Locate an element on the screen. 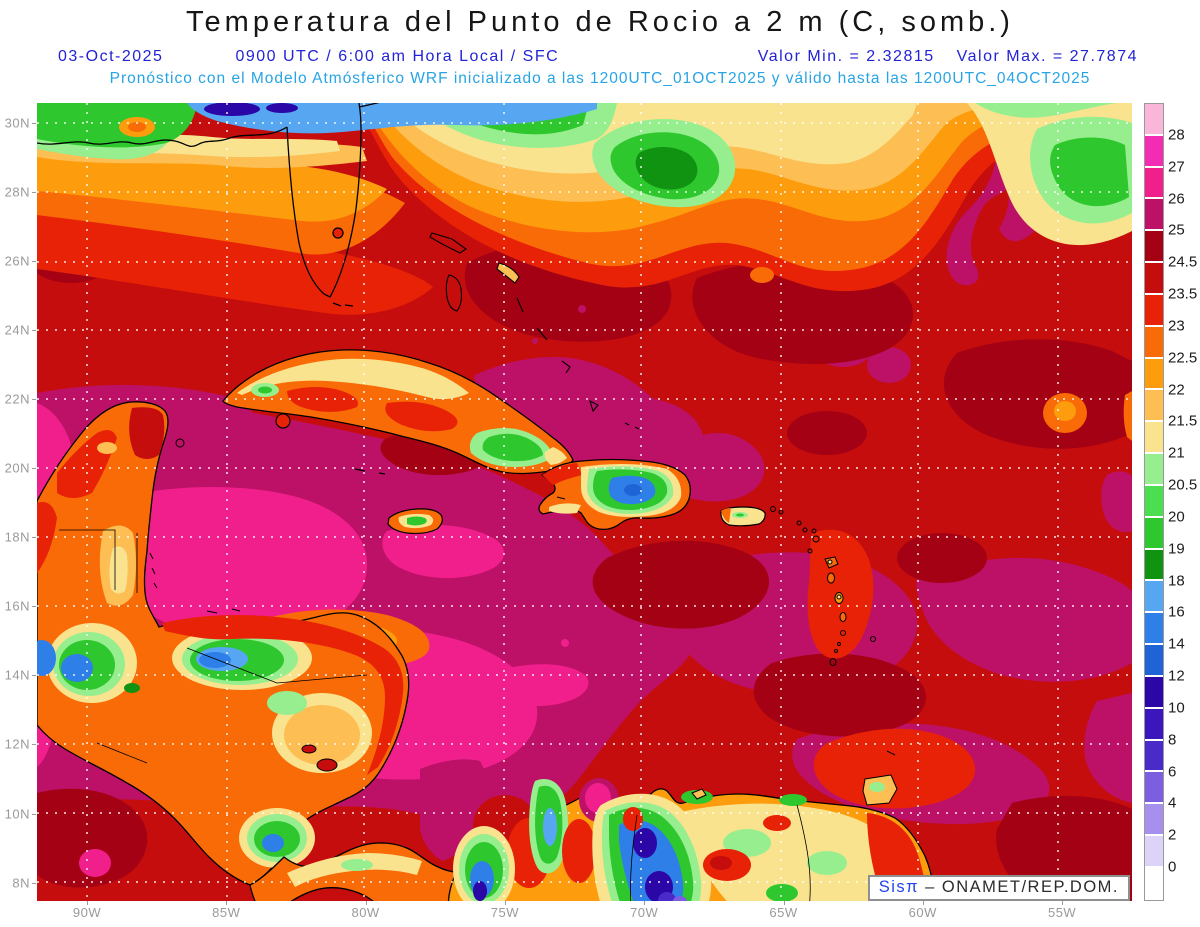  lesser-antilles is located at coordinates (794, 656).